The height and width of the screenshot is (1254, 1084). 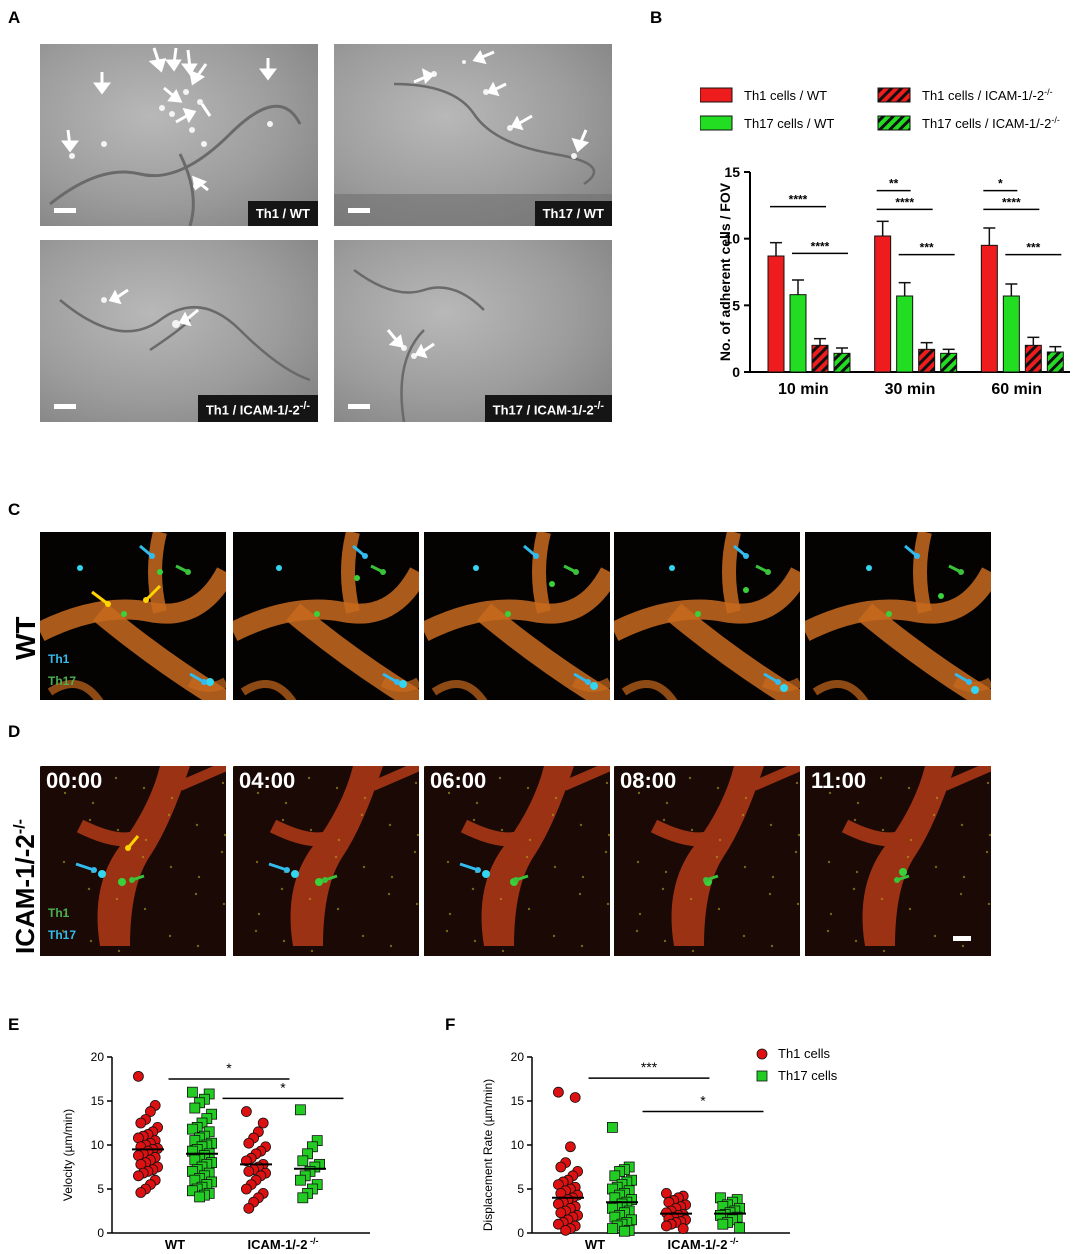 What do you see at coordinates (808, 1075) in the screenshot?
I see `legend-label: Th17 cells` at bounding box center [808, 1075].